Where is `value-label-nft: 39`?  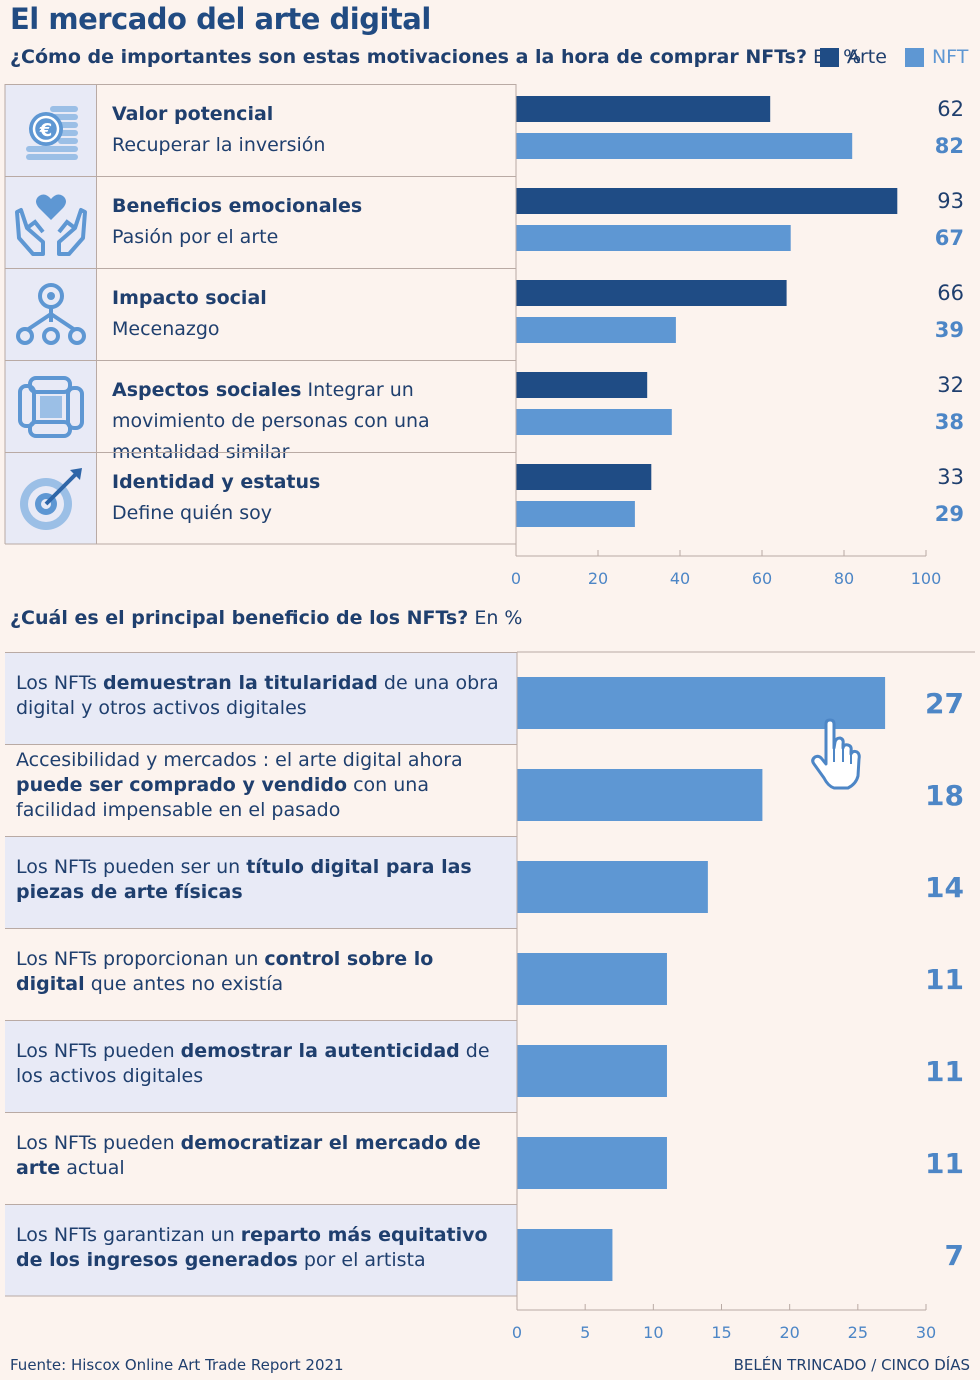 value-label-nft: 39 is located at coordinates (949, 330).